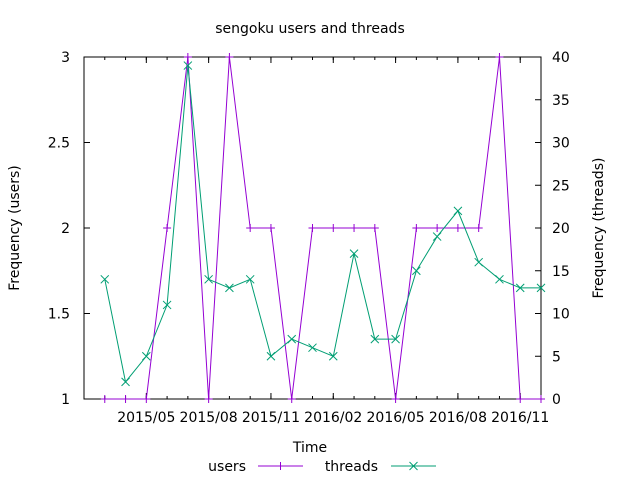 The height and width of the screenshot is (480, 640). I want to click on y2-tick-label: 35, so click(561, 101).